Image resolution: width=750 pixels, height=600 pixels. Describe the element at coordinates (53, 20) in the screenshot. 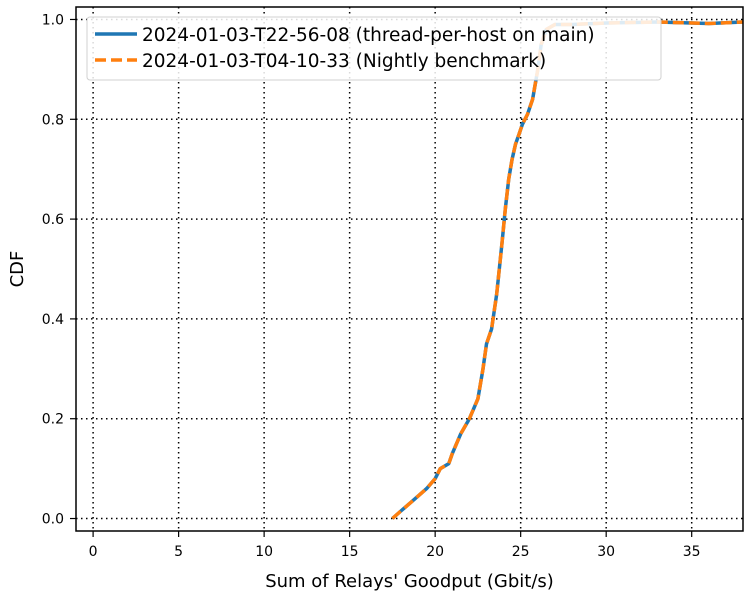

I see `y-tick-label: 1.0` at that location.